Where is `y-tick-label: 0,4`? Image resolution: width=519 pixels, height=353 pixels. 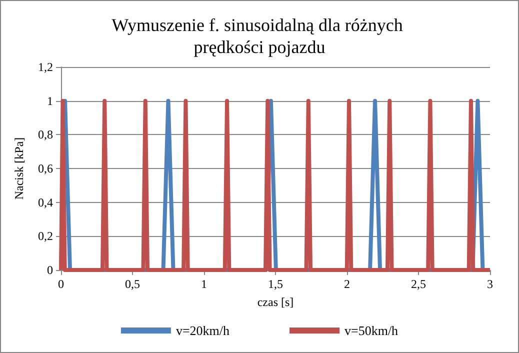
y-tick-label: 0,4 is located at coordinates (45, 202).